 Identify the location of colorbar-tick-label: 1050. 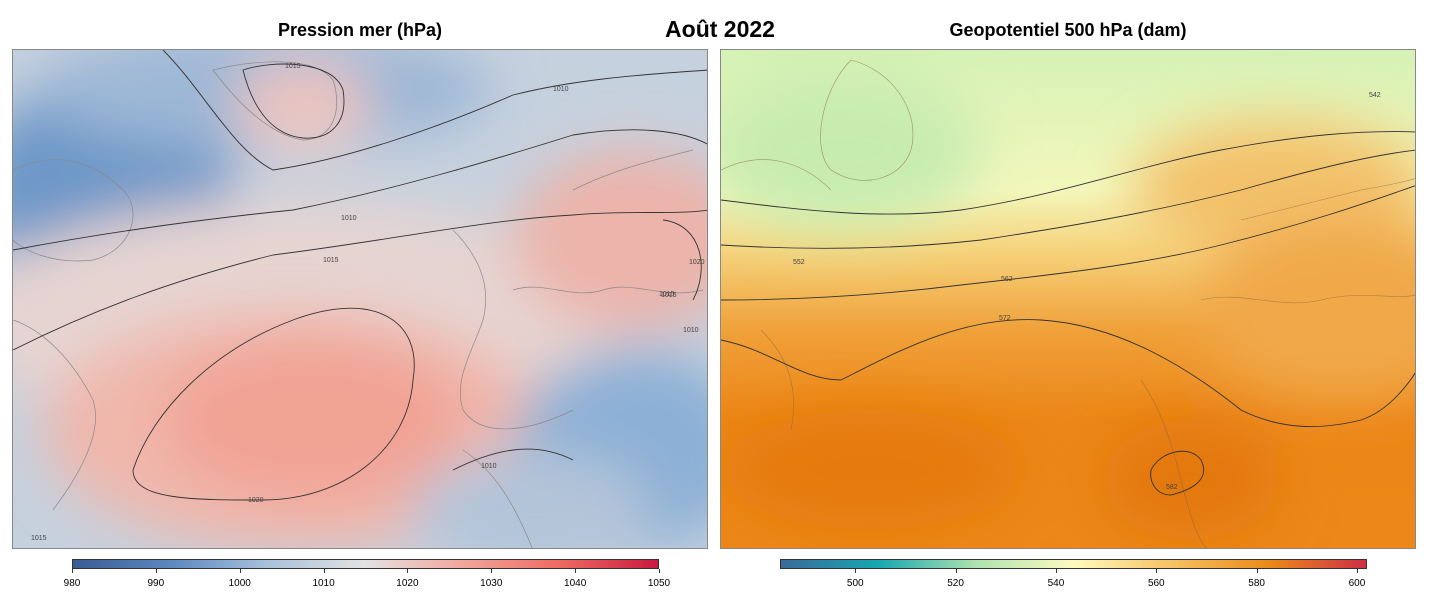
(659, 583).